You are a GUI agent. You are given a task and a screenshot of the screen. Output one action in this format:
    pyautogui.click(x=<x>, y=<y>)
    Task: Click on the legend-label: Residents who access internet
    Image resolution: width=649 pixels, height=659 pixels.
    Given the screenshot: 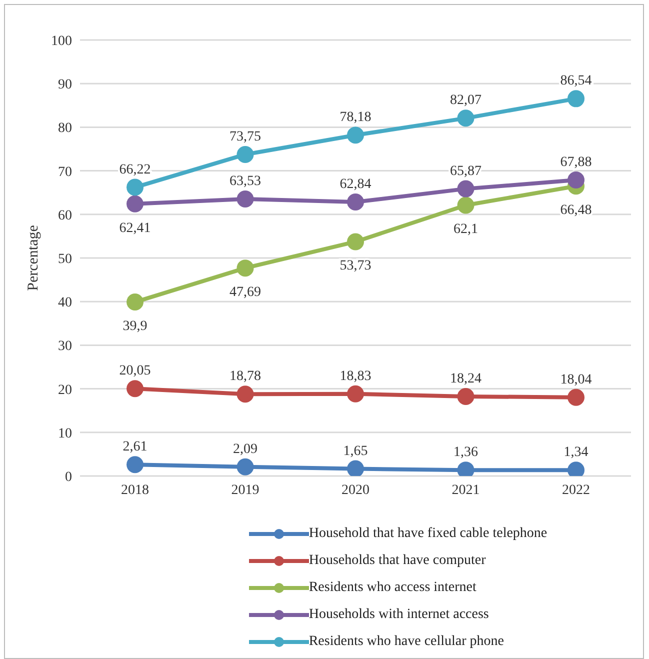 What is the action you would take?
    pyautogui.click(x=392, y=588)
    